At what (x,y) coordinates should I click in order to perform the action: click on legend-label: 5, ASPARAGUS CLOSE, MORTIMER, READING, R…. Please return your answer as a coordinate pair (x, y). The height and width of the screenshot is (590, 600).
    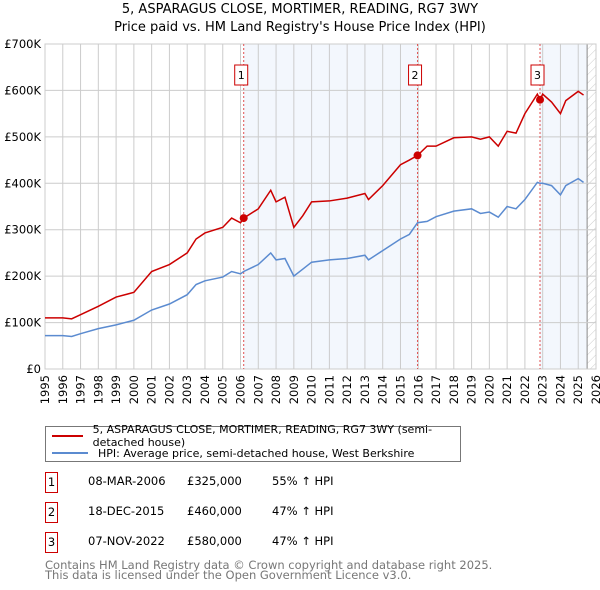
    Looking at the image, I should click on (262, 436).